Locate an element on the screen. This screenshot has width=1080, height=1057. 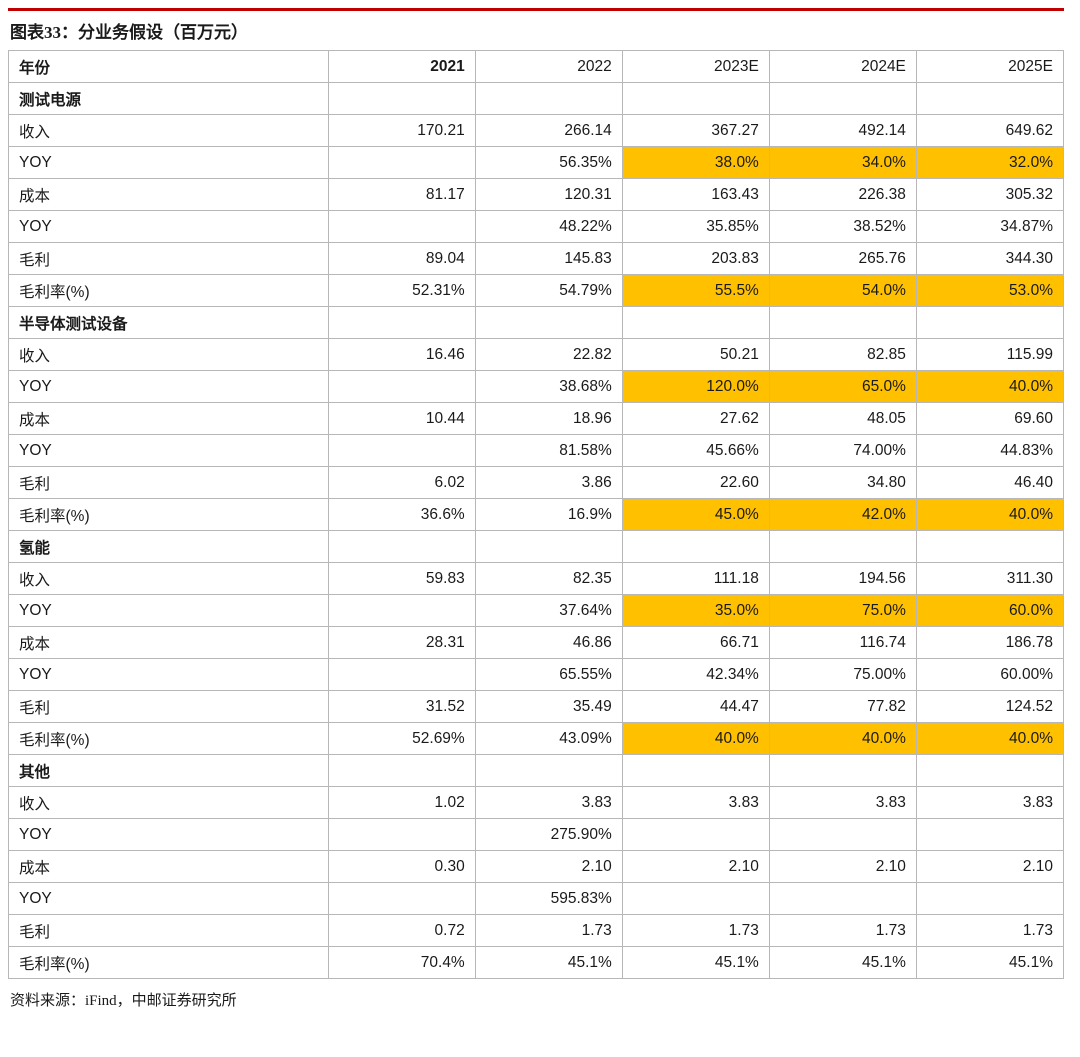
value-cell: 52.69% is located at coordinates (401, 738).